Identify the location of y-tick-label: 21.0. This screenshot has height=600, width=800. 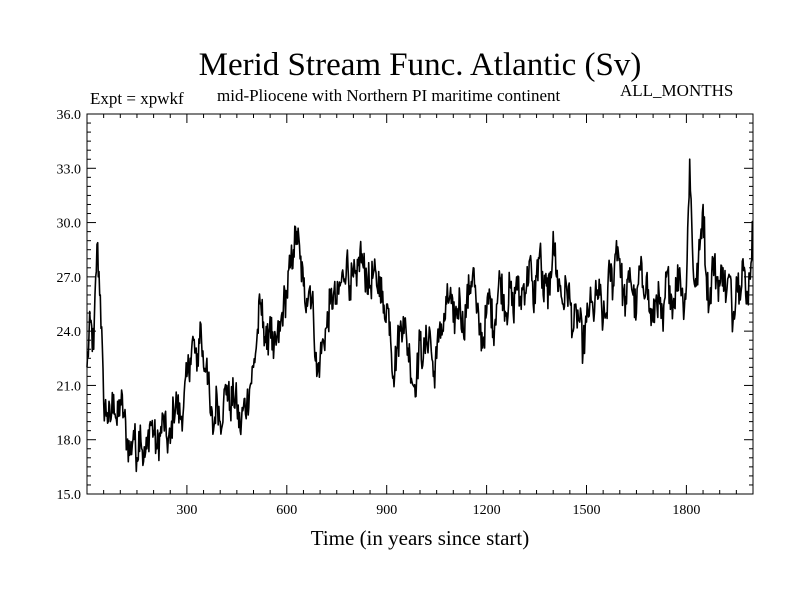
(69, 386).